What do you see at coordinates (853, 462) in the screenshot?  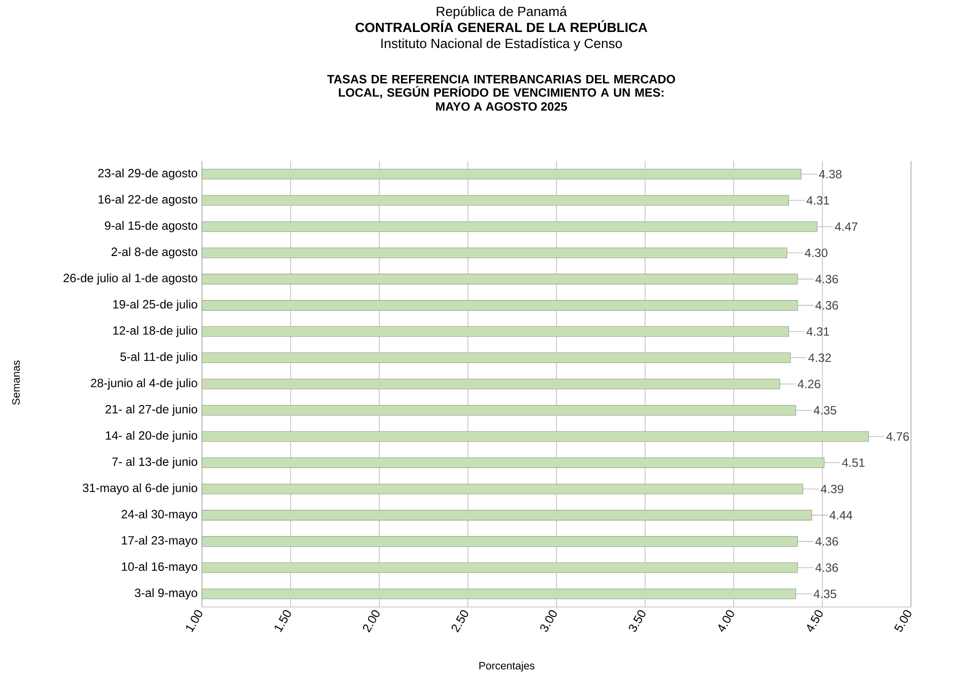 I see `data-label: 4.51` at bounding box center [853, 462].